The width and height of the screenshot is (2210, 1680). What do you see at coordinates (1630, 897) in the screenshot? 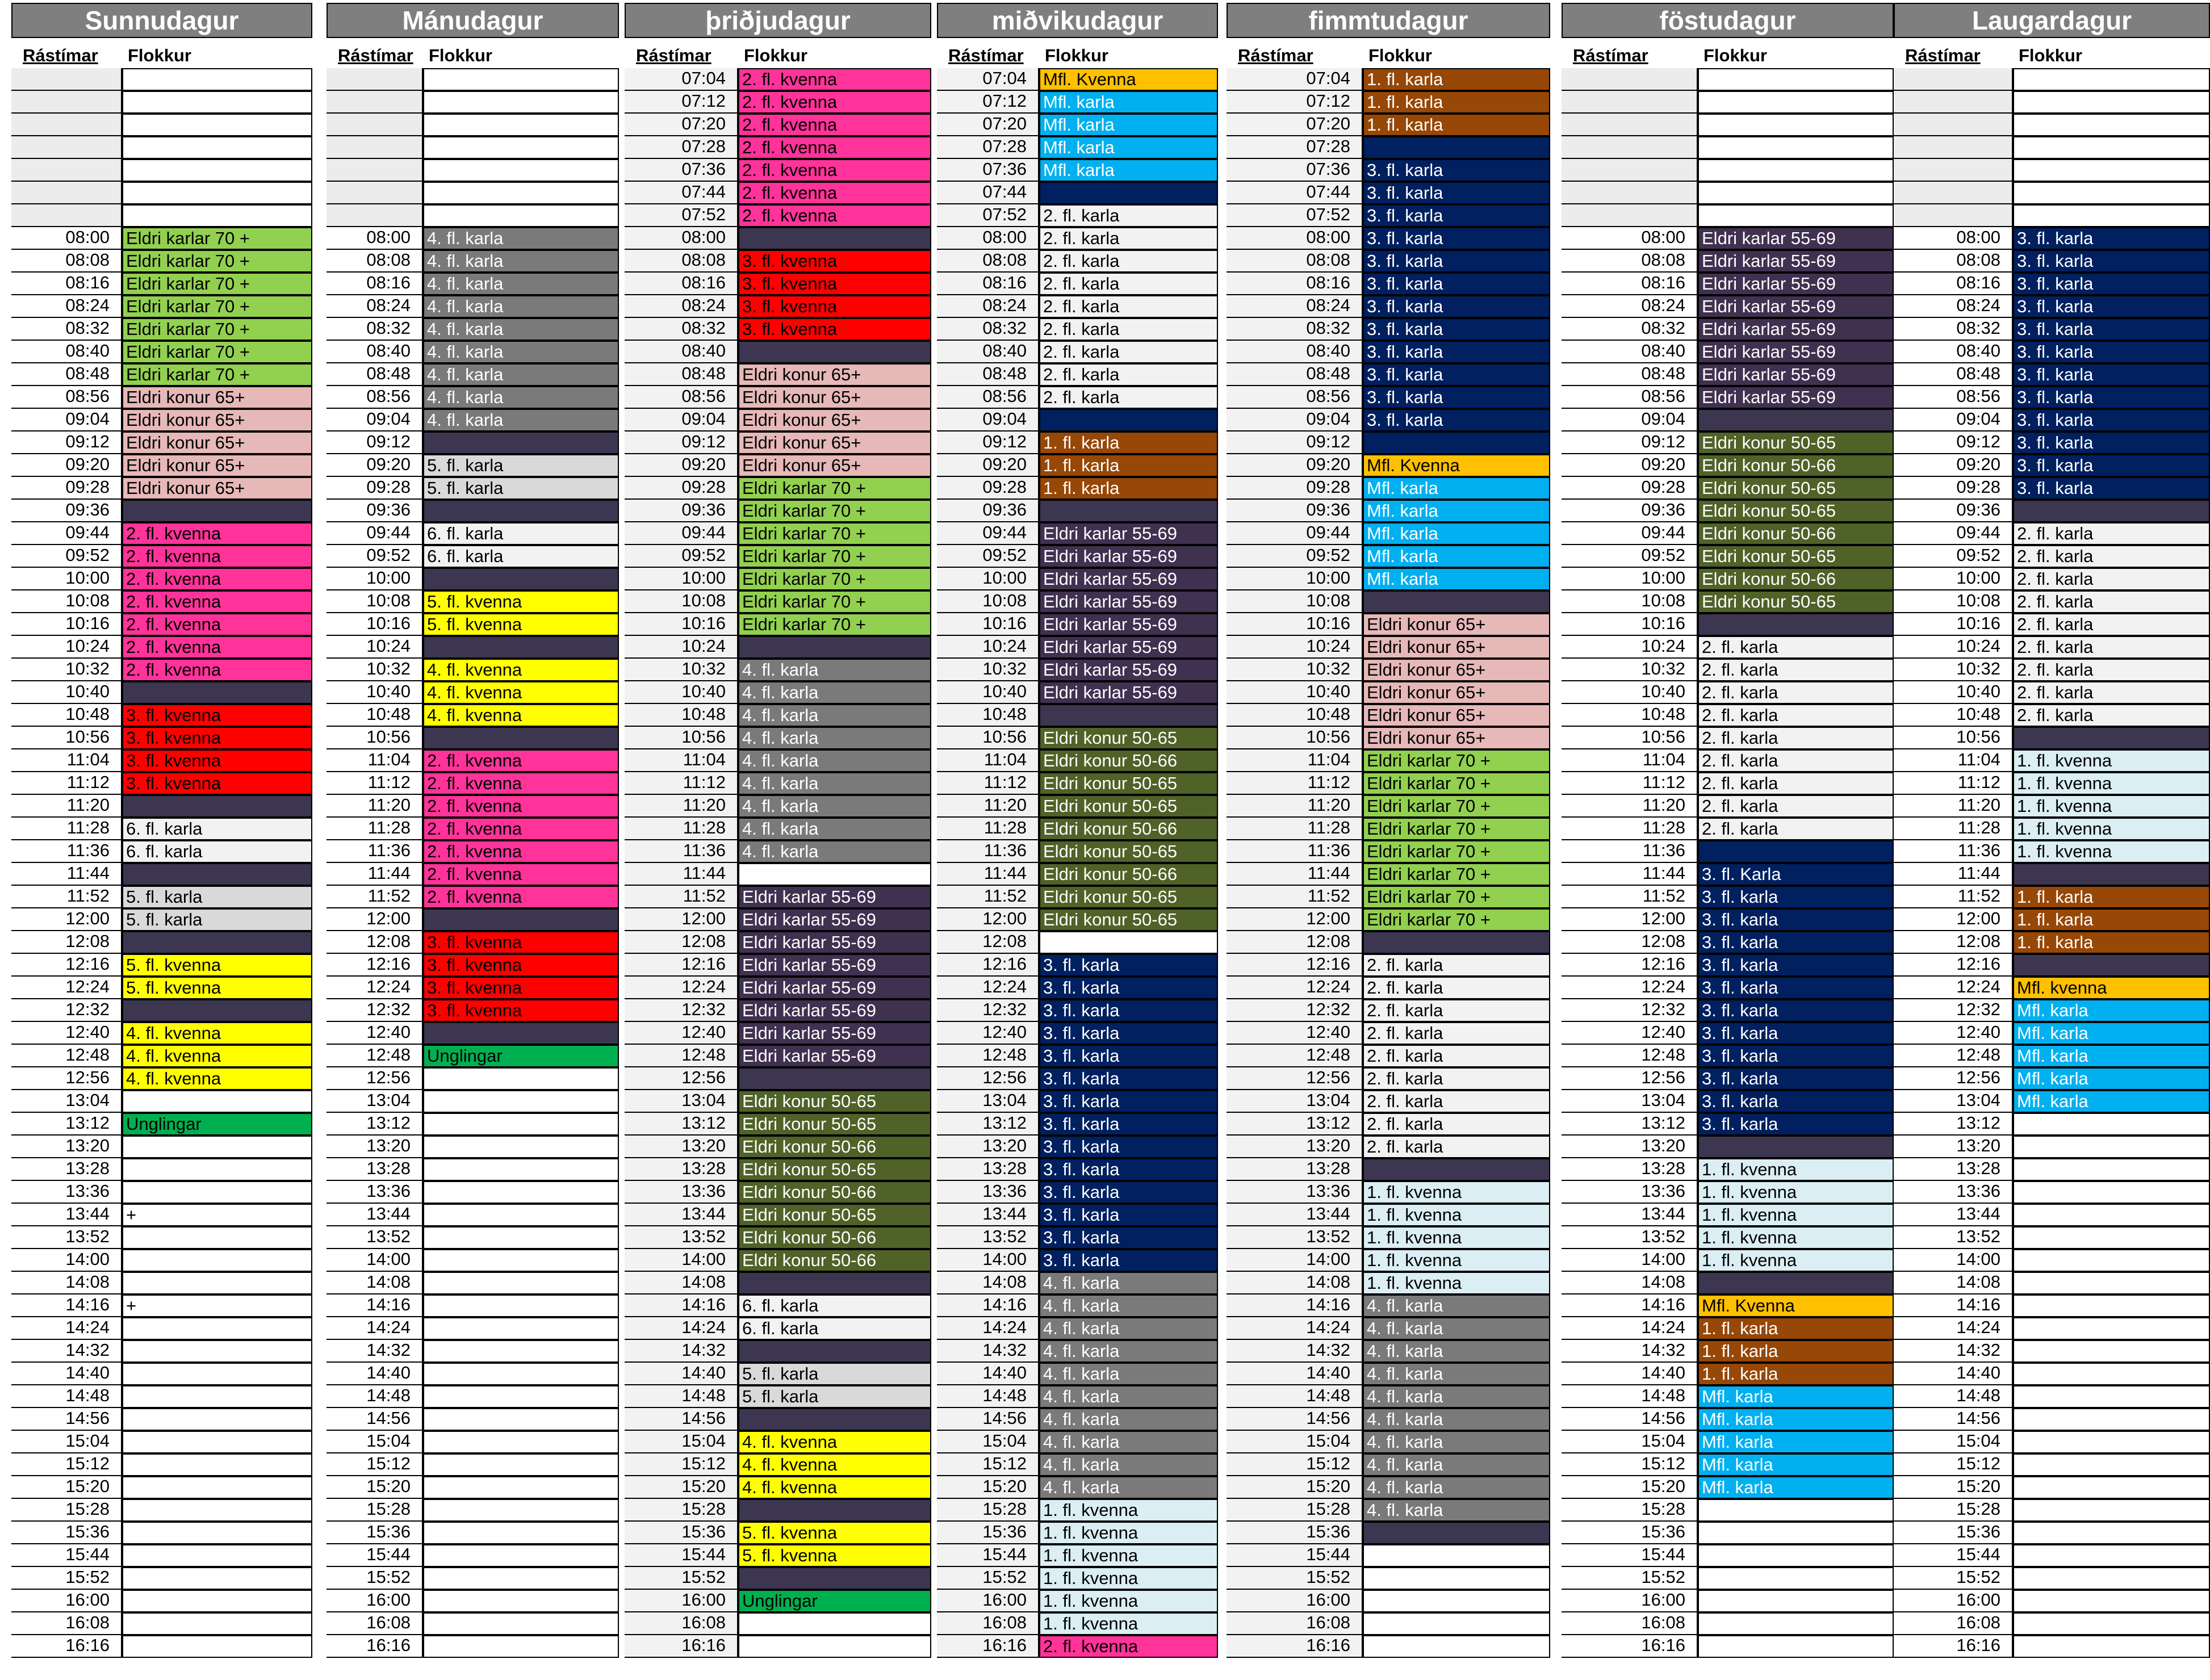
I see `time-cell: 11:52` at bounding box center [1630, 897].